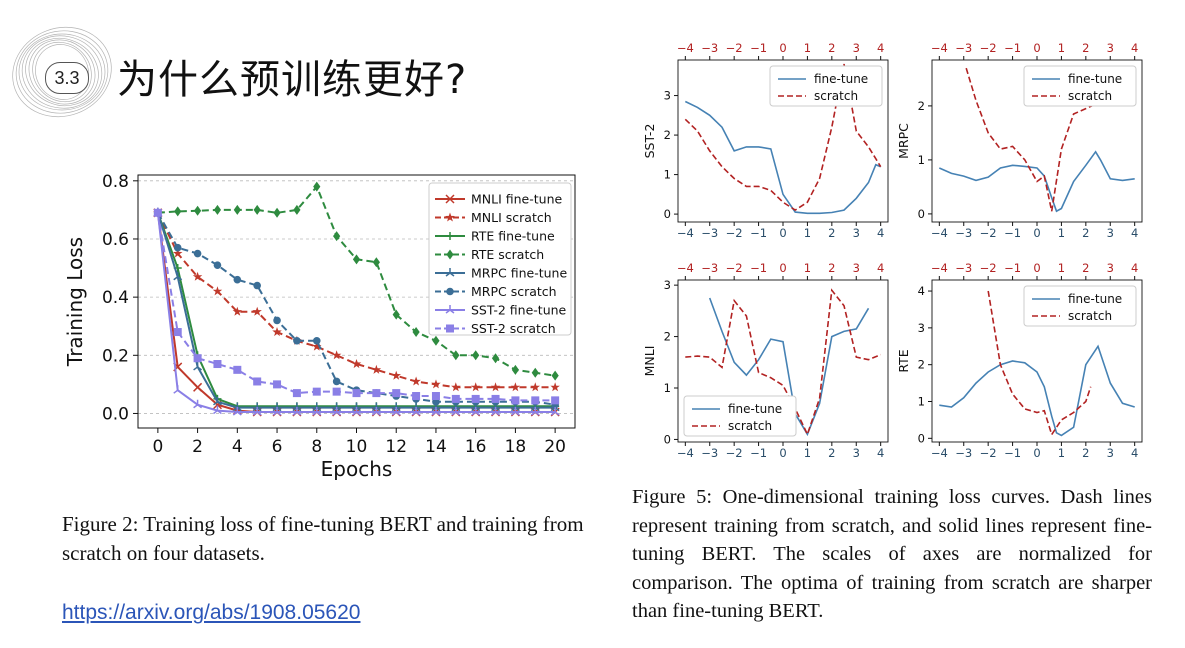 Image resolution: width=1185 pixels, height=648 pixels. I want to click on swirl-decoration-icon, so click(62, 72).